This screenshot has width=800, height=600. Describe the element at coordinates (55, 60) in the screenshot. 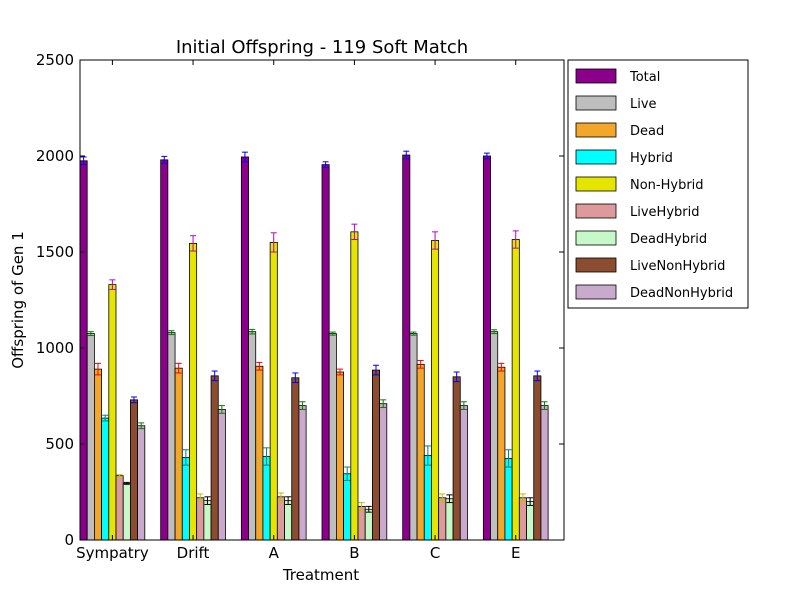

I see `y-tick-label: 2500` at that location.